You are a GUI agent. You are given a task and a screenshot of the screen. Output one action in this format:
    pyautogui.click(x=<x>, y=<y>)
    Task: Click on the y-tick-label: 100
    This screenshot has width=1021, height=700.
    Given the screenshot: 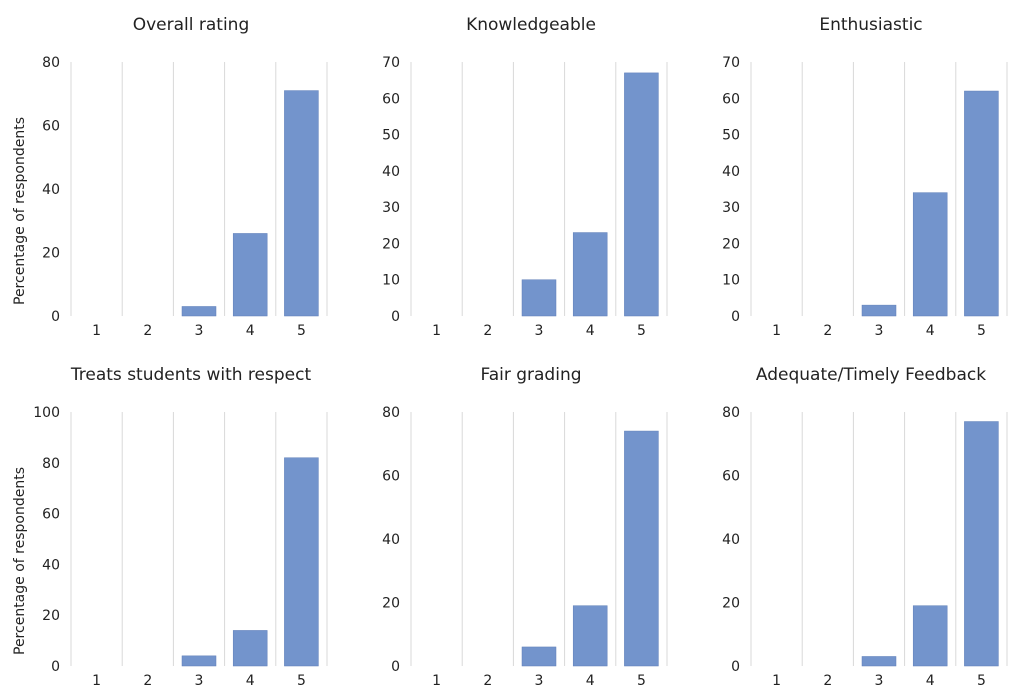 What is the action you would take?
    pyautogui.click(x=46, y=413)
    